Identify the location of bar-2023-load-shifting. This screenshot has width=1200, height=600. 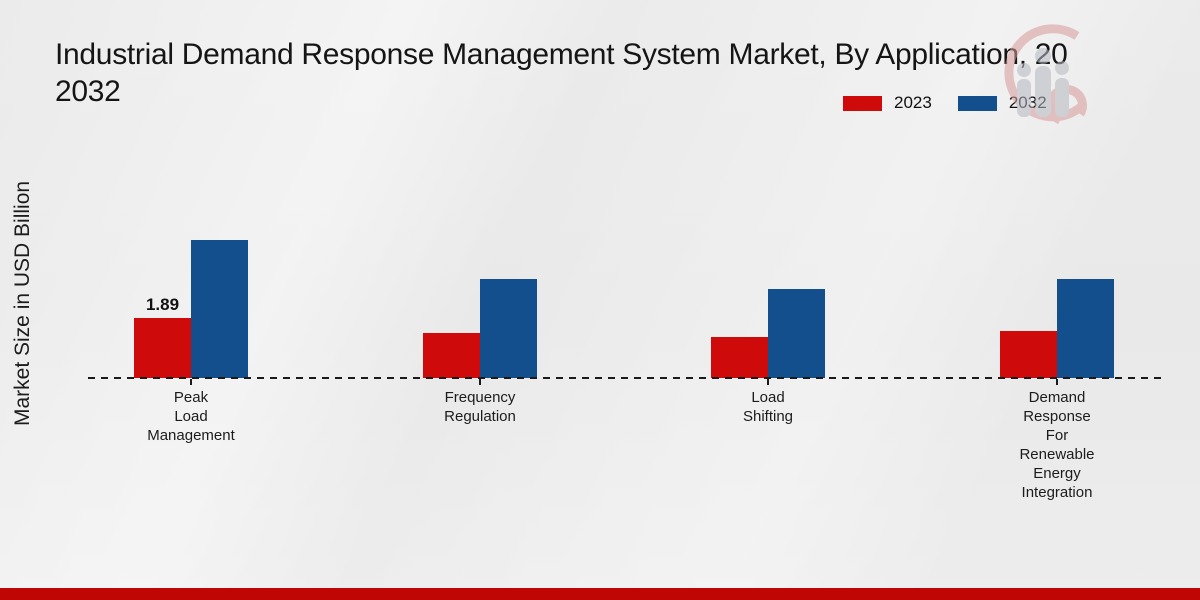
(739, 357).